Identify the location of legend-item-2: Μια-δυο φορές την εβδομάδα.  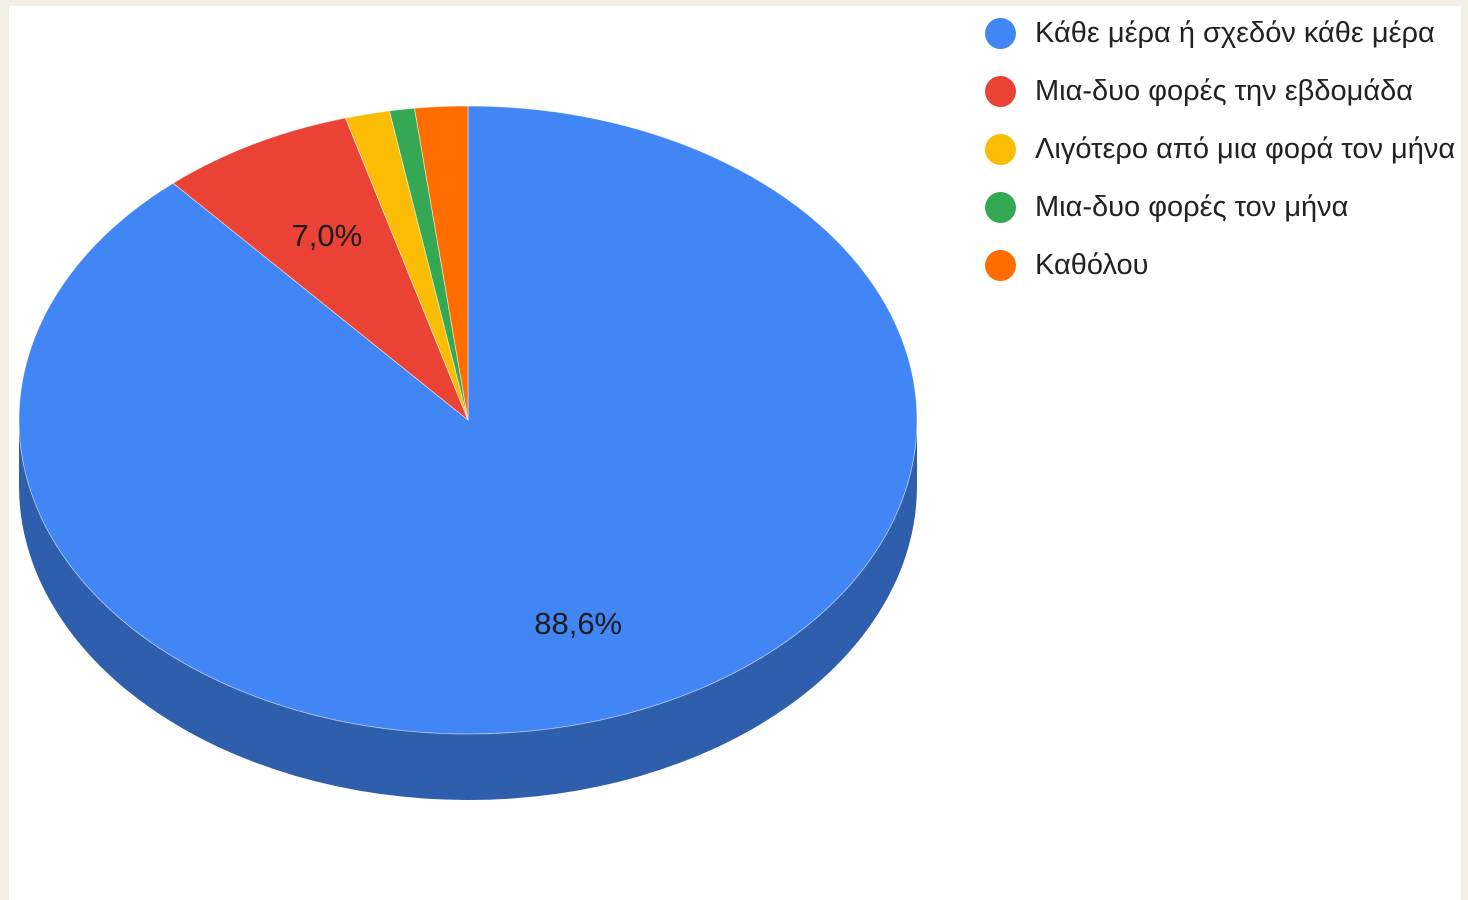
(1220, 91).